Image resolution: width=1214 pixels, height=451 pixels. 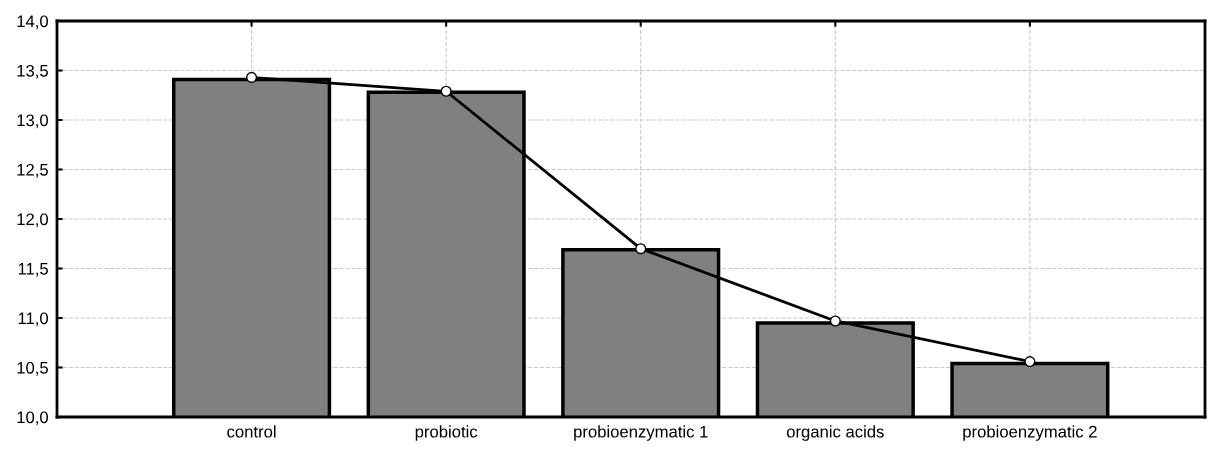 I want to click on x-tick-label: probioenzymatic 1, so click(x=641, y=433).